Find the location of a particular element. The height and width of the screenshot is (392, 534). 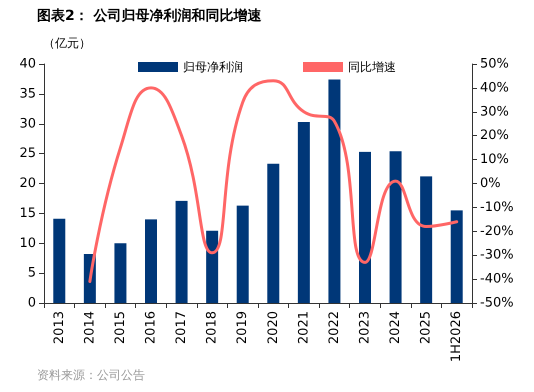

x-tick-label: 2023 is located at coordinates (365, 327).